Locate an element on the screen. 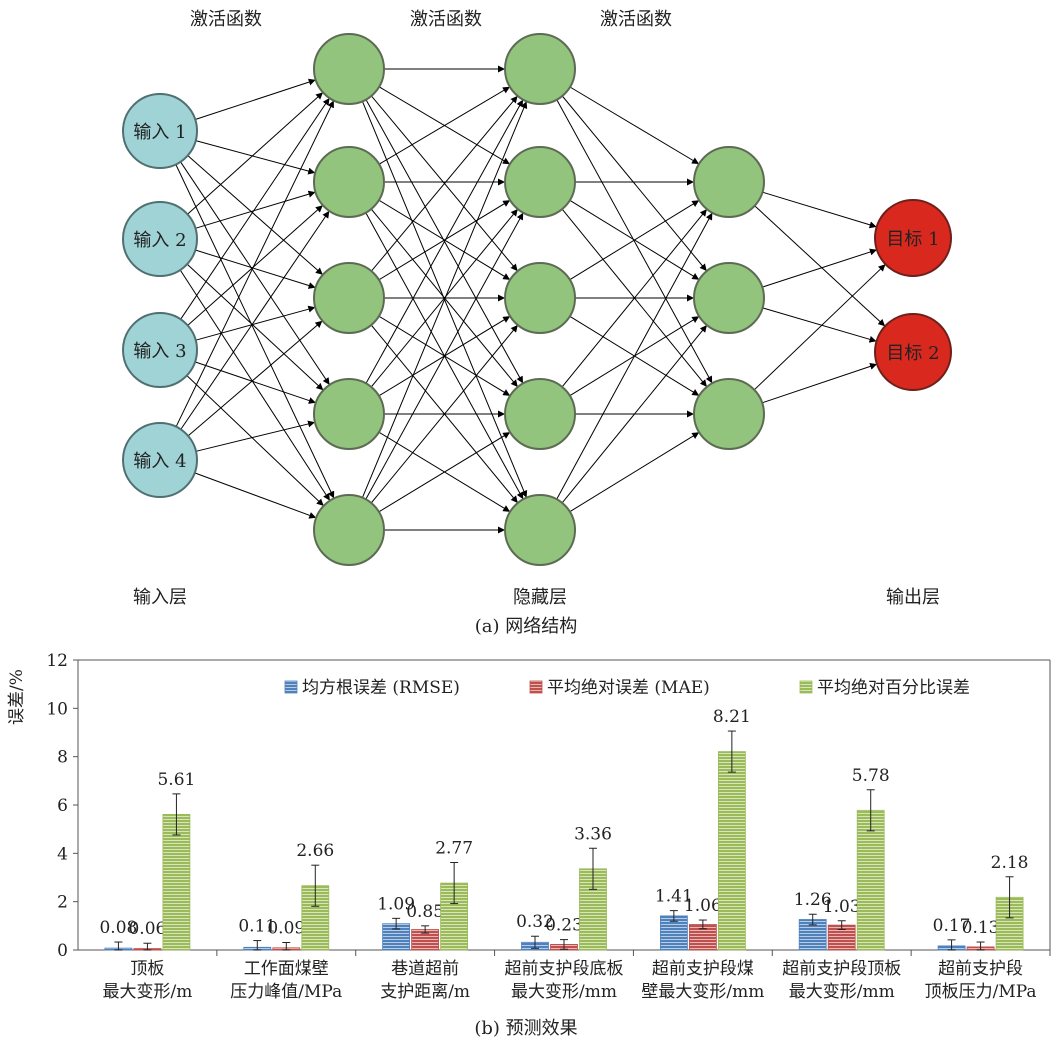 The height and width of the screenshot is (1046, 1052). x-tick-label: 超前支护段底板 is located at coordinates (564, 969).